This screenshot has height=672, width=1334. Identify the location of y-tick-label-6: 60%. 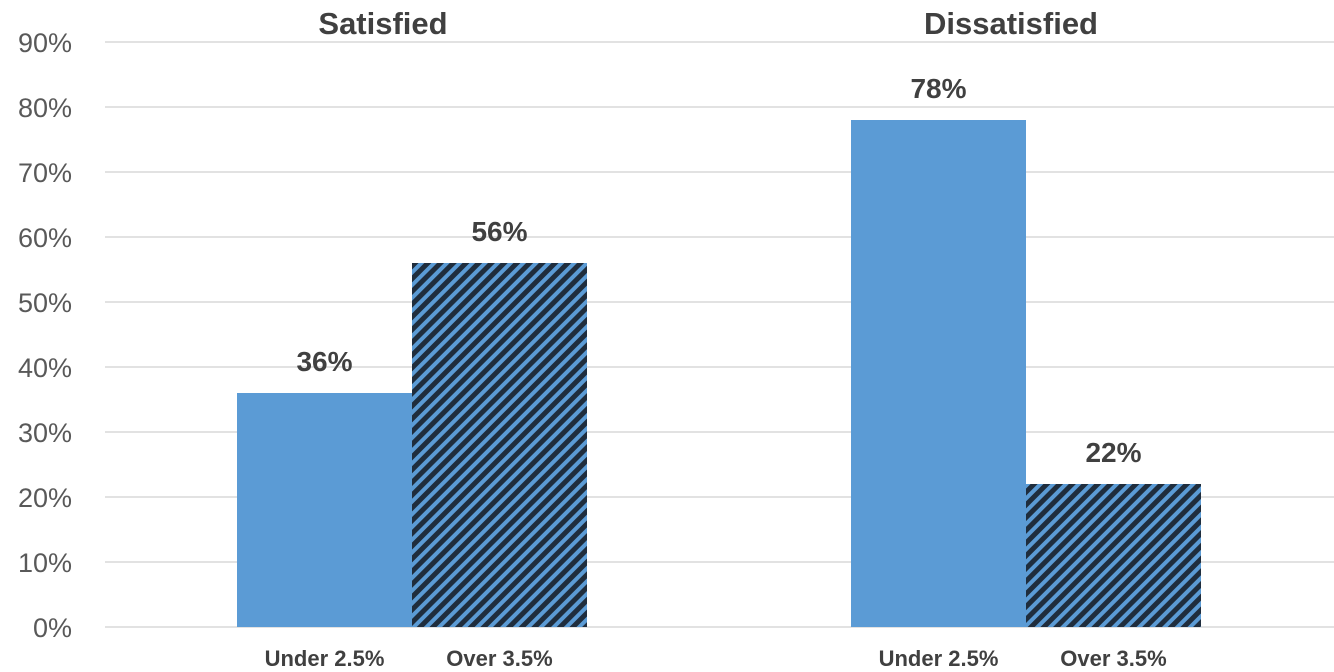
(45, 238).